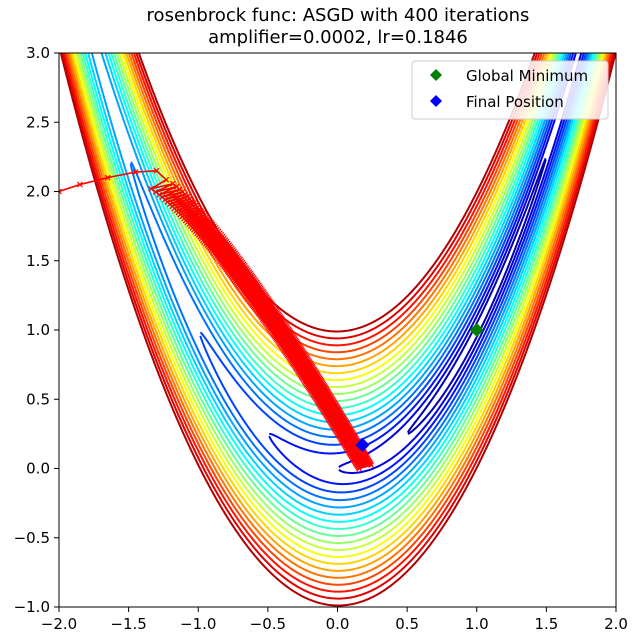 This screenshot has width=635, height=643. What do you see at coordinates (477, 624) in the screenshot?
I see `x-tick-label: 1.0` at bounding box center [477, 624].